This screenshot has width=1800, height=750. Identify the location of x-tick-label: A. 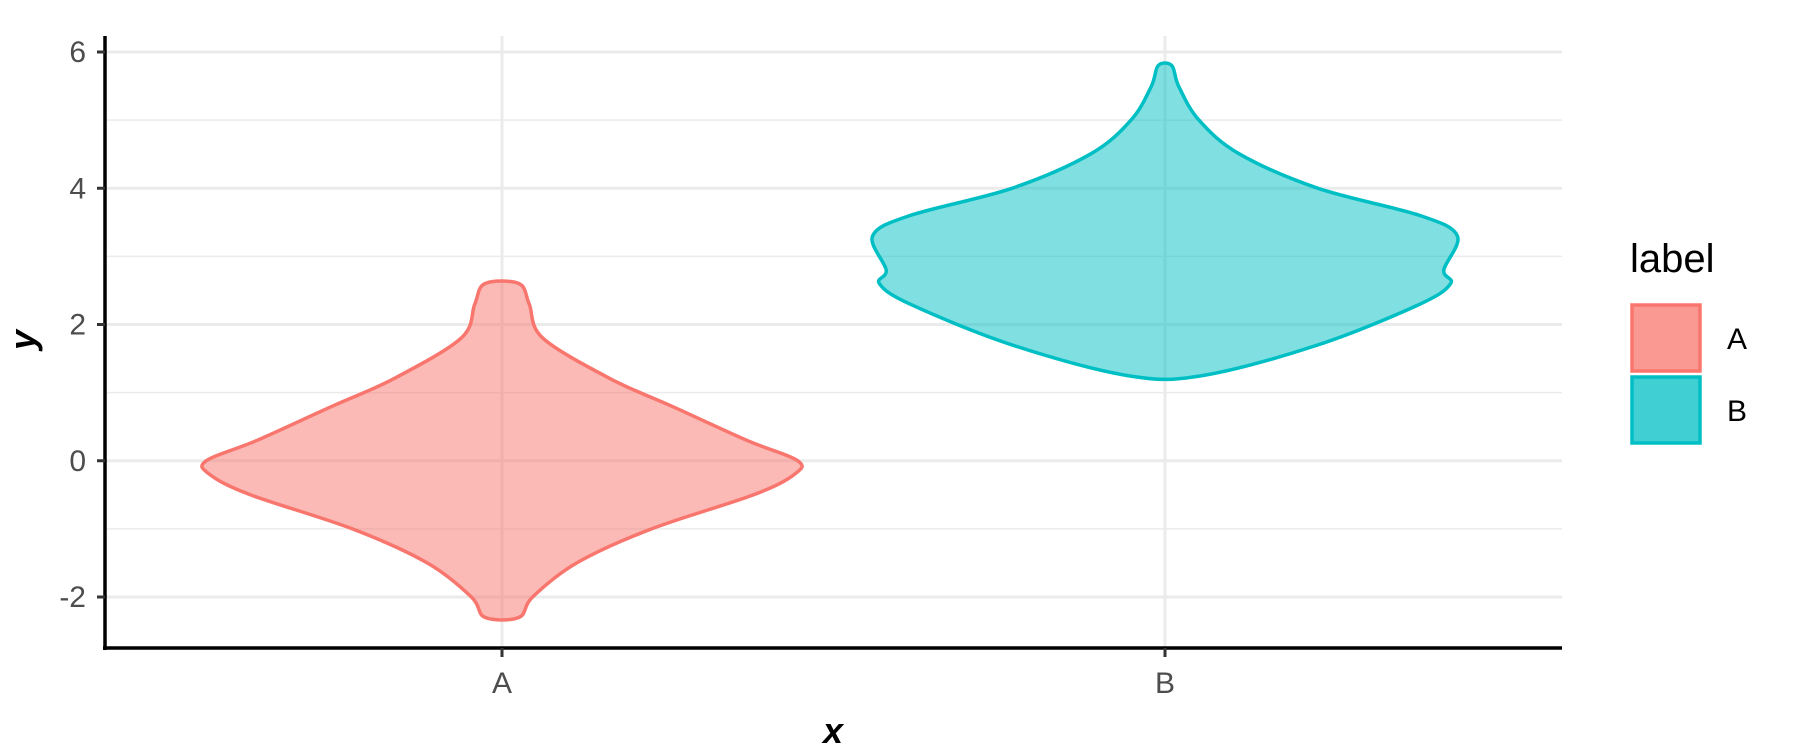
(502, 683).